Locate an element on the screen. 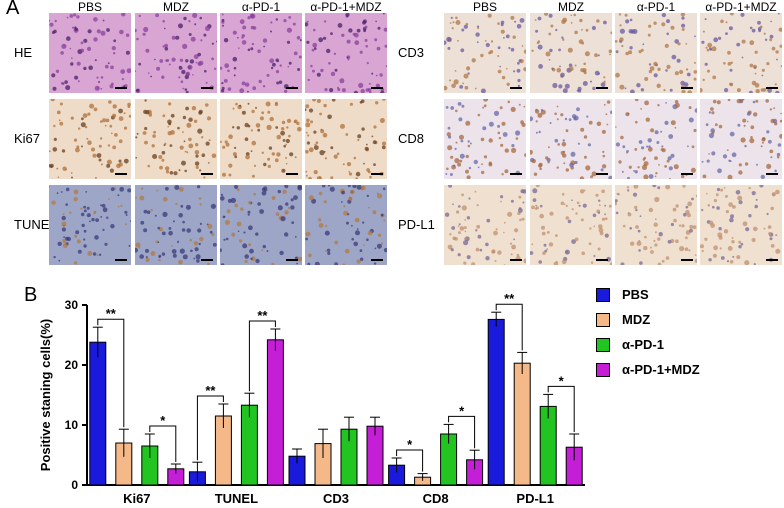 The height and width of the screenshot is (508, 784). legend-label: PBS is located at coordinates (635, 294).